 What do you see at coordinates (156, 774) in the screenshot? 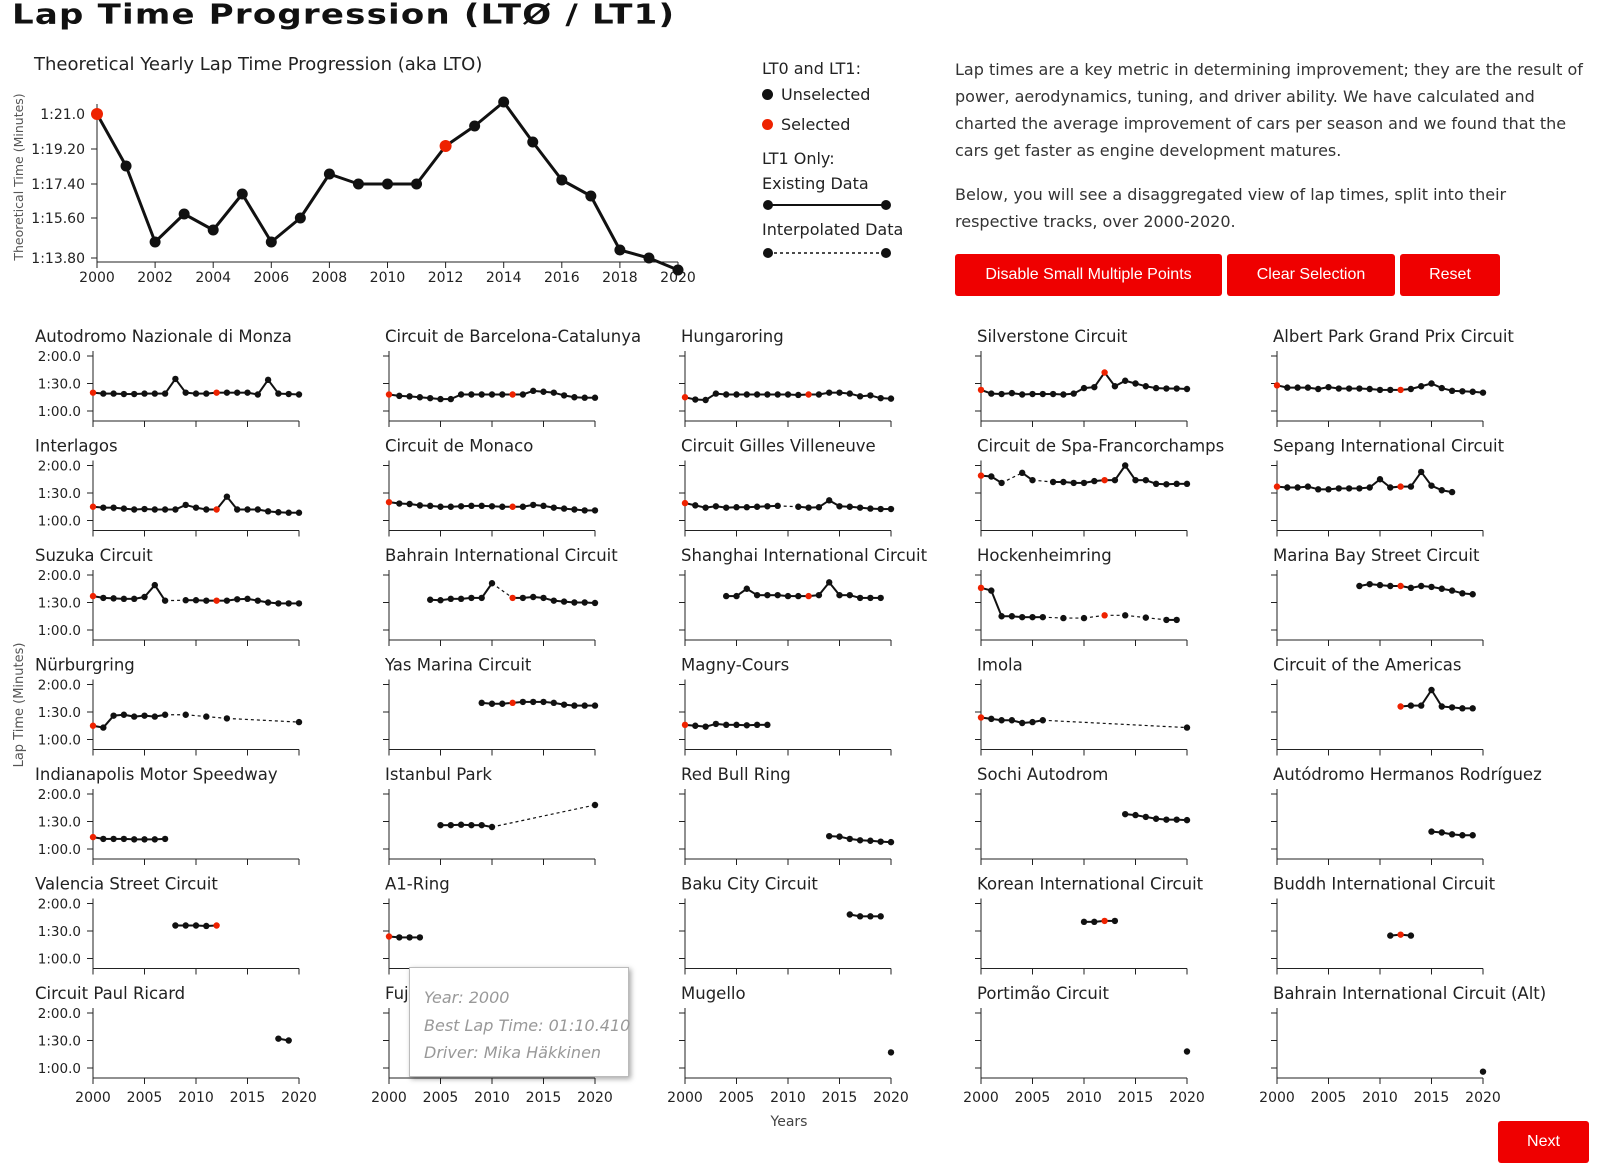
I see `track-title: Indianapolis Motor Speedway` at bounding box center [156, 774].